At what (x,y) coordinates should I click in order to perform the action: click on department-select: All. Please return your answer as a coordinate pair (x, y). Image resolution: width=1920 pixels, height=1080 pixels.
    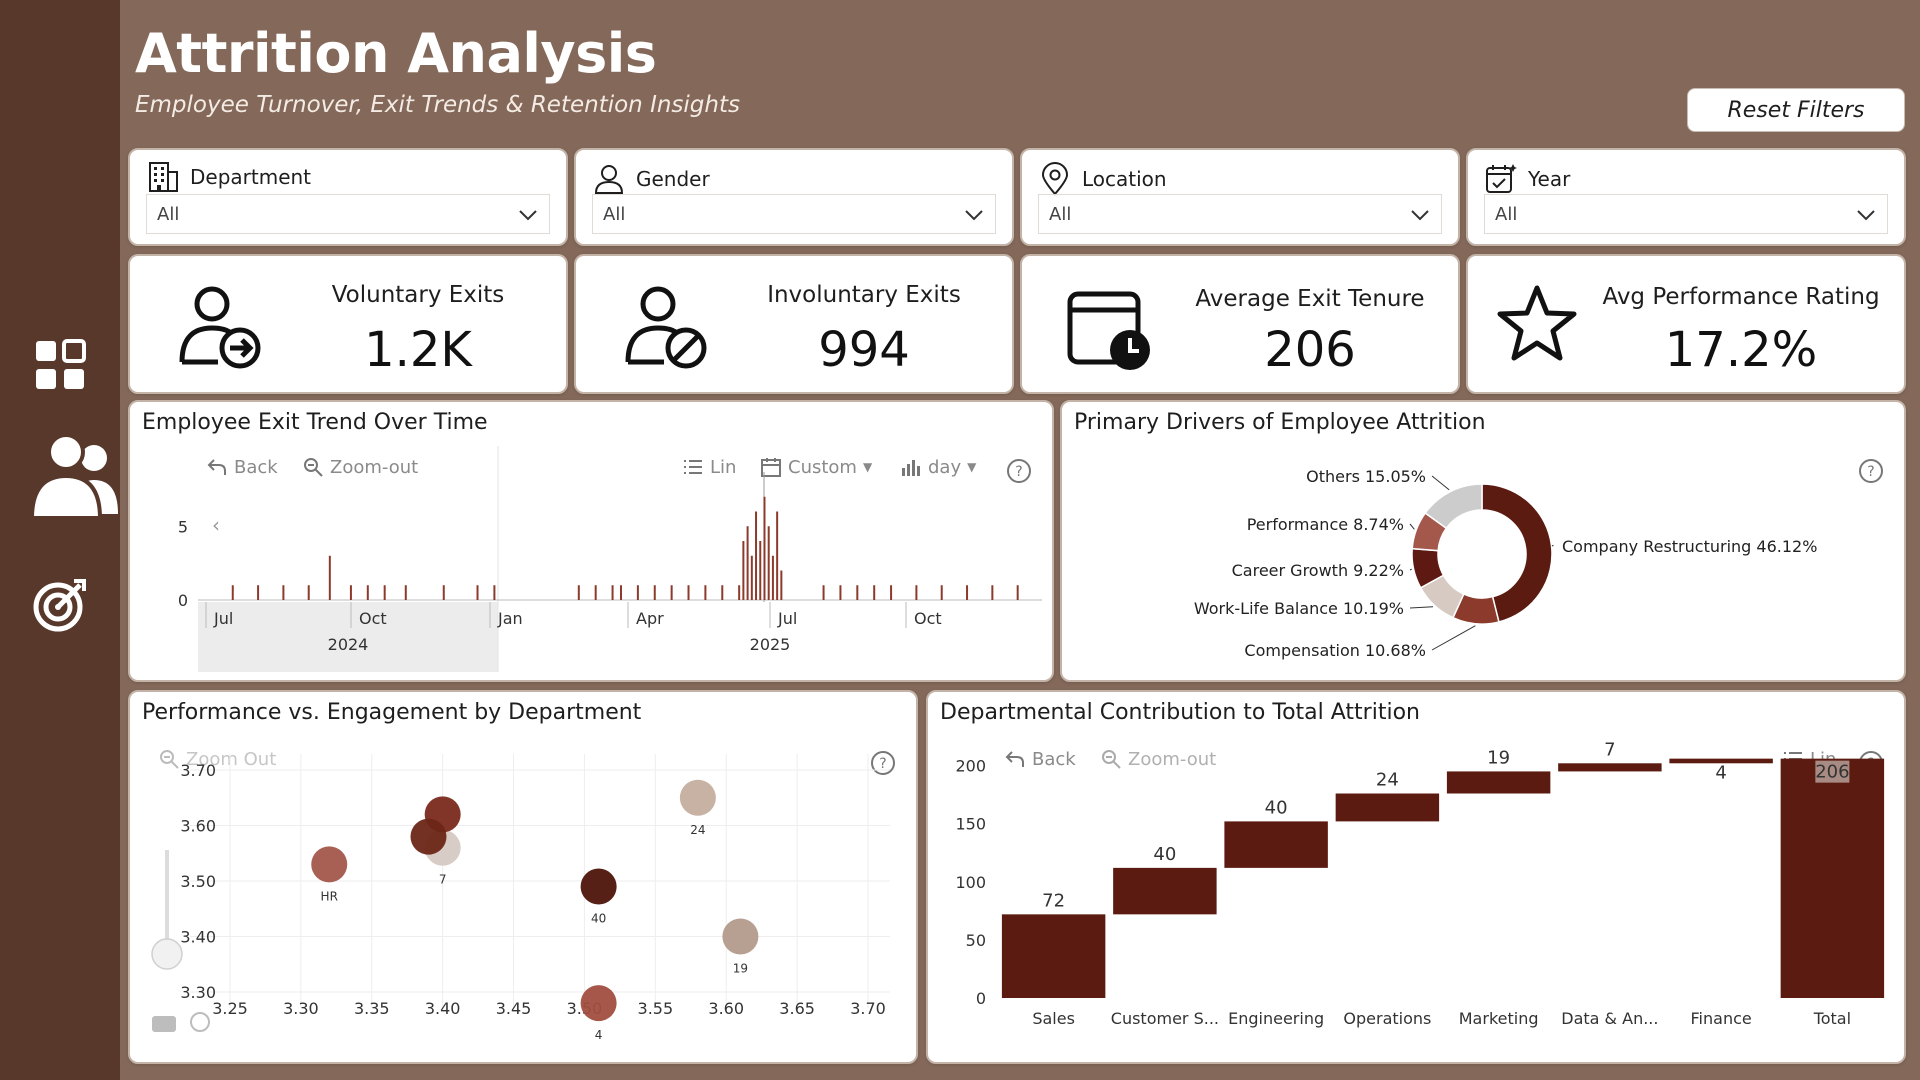
    Looking at the image, I should click on (348, 214).